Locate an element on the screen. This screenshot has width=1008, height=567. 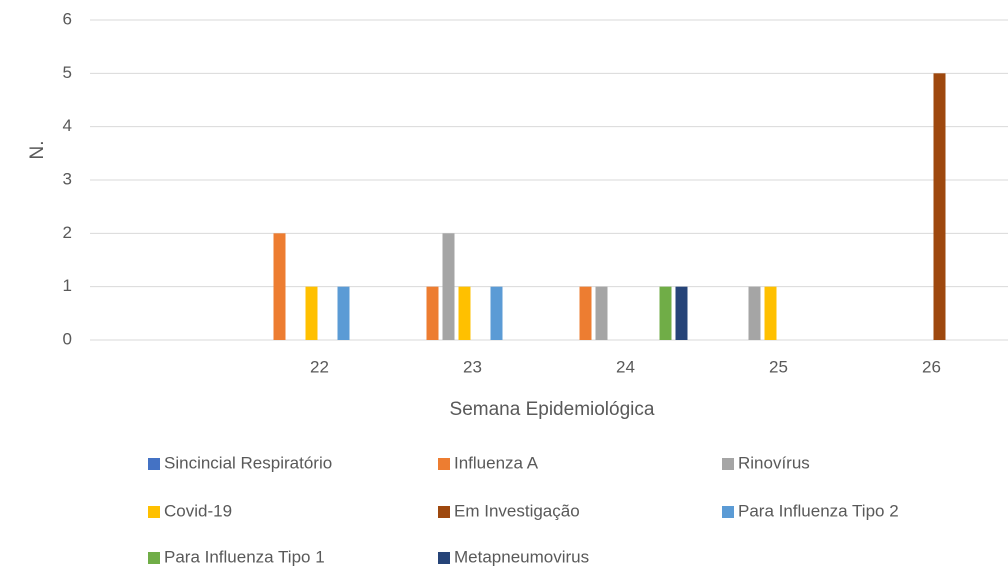
x-axis-label: Semana Epidemiológica is located at coordinates (552, 409).